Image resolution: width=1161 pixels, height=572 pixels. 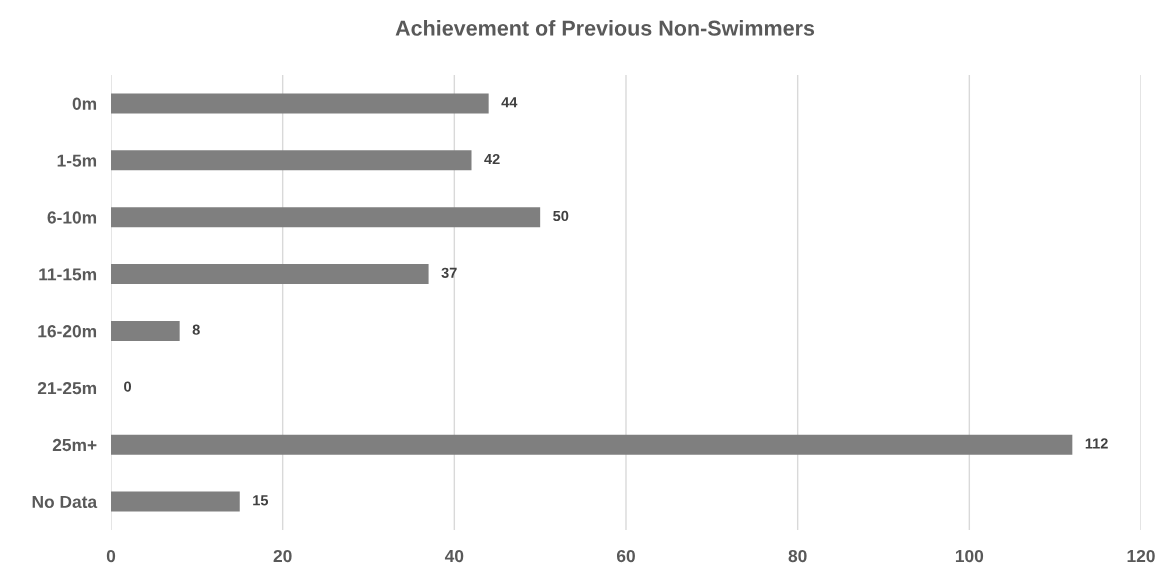 What do you see at coordinates (509, 102) in the screenshot?
I see `data-label: 44` at bounding box center [509, 102].